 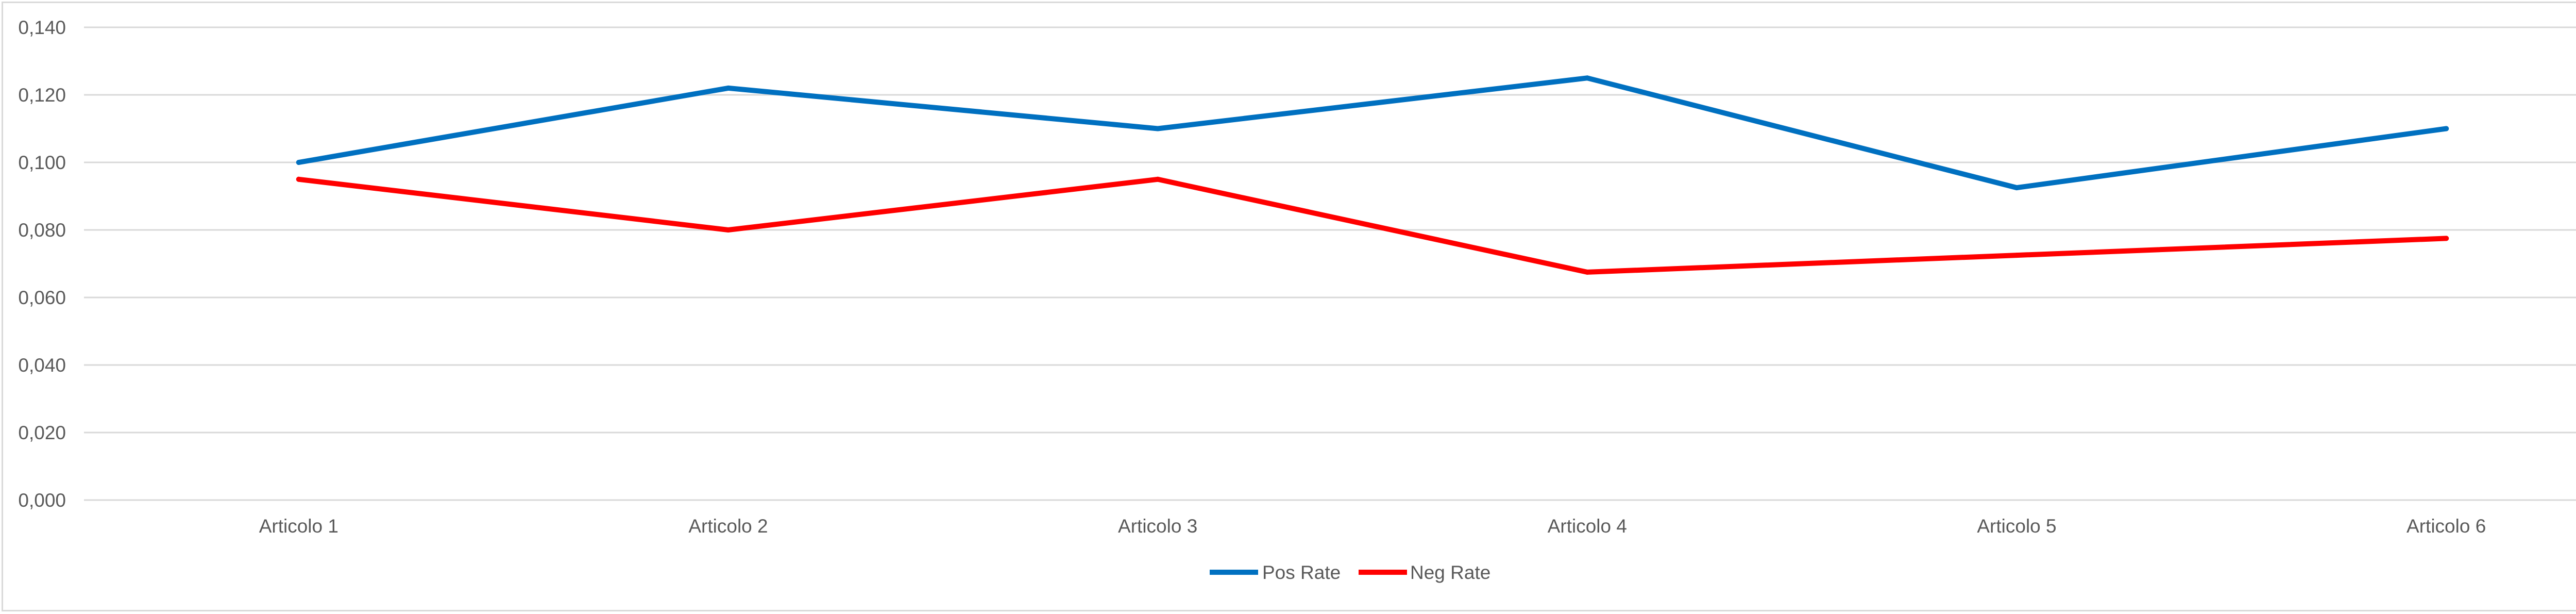 What do you see at coordinates (42, 432) in the screenshot?
I see `y-tick-label: 0,020` at bounding box center [42, 432].